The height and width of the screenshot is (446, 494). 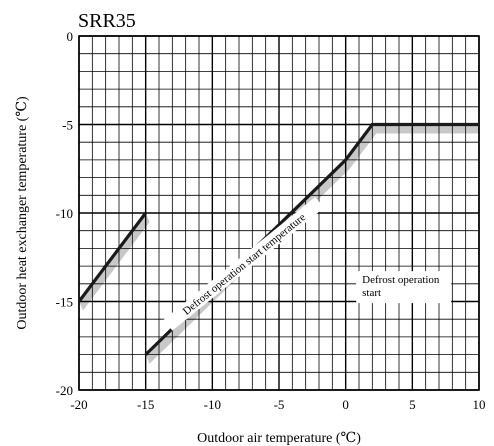 What do you see at coordinates (70, 36) in the screenshot?
I see `y-tick-label: 0` at bounding box center [70, 36].